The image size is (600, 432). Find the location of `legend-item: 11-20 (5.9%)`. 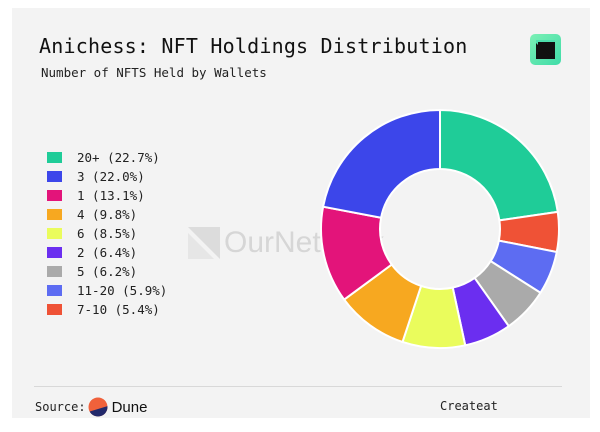

legend-item: 11-20 (5.9%) is located at coordinates (107, 290).